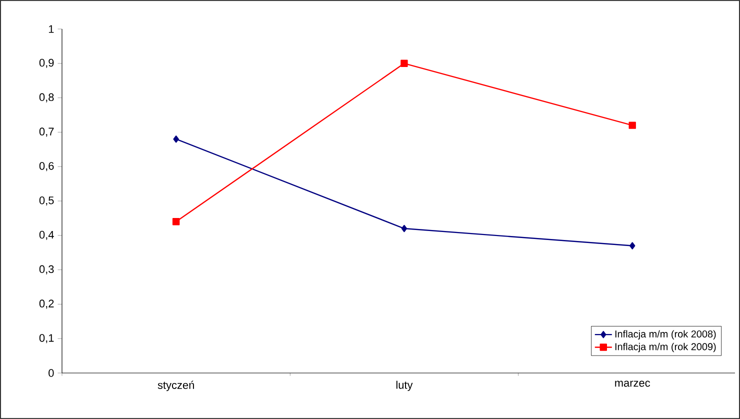 This screenshot has width=740, height=419. Describe the element at coordinates (51, 29) in the screenshot. I see `y-tick-label: 1` at that location.